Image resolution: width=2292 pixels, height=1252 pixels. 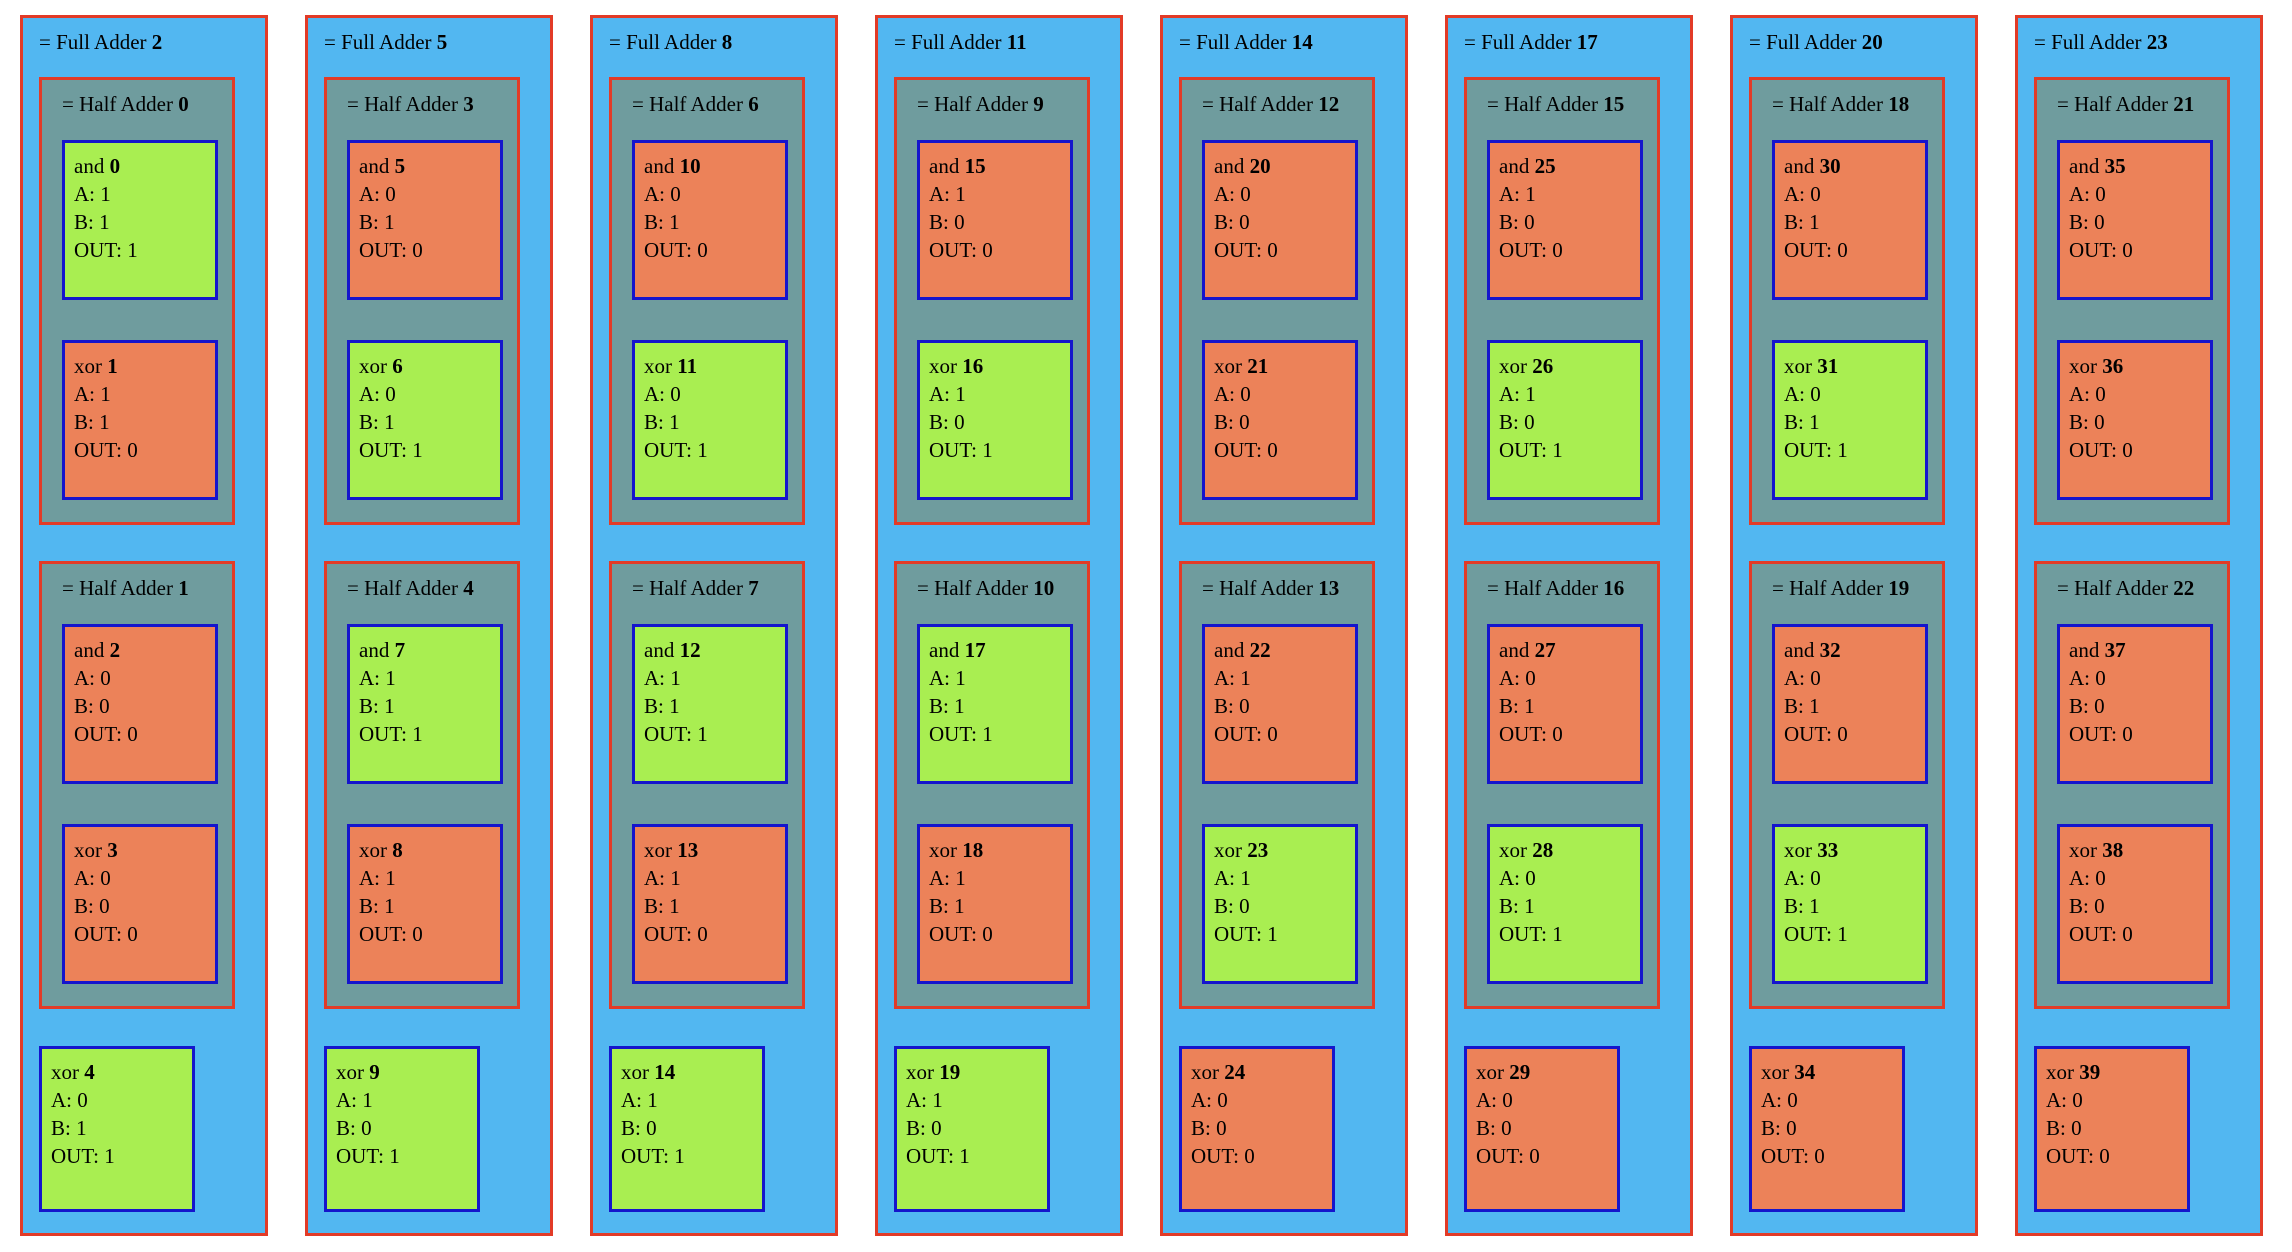 I want to click on gate-box: and 25 A: 1 B: 0 OUT: 0, so click(x=1565, y=220).